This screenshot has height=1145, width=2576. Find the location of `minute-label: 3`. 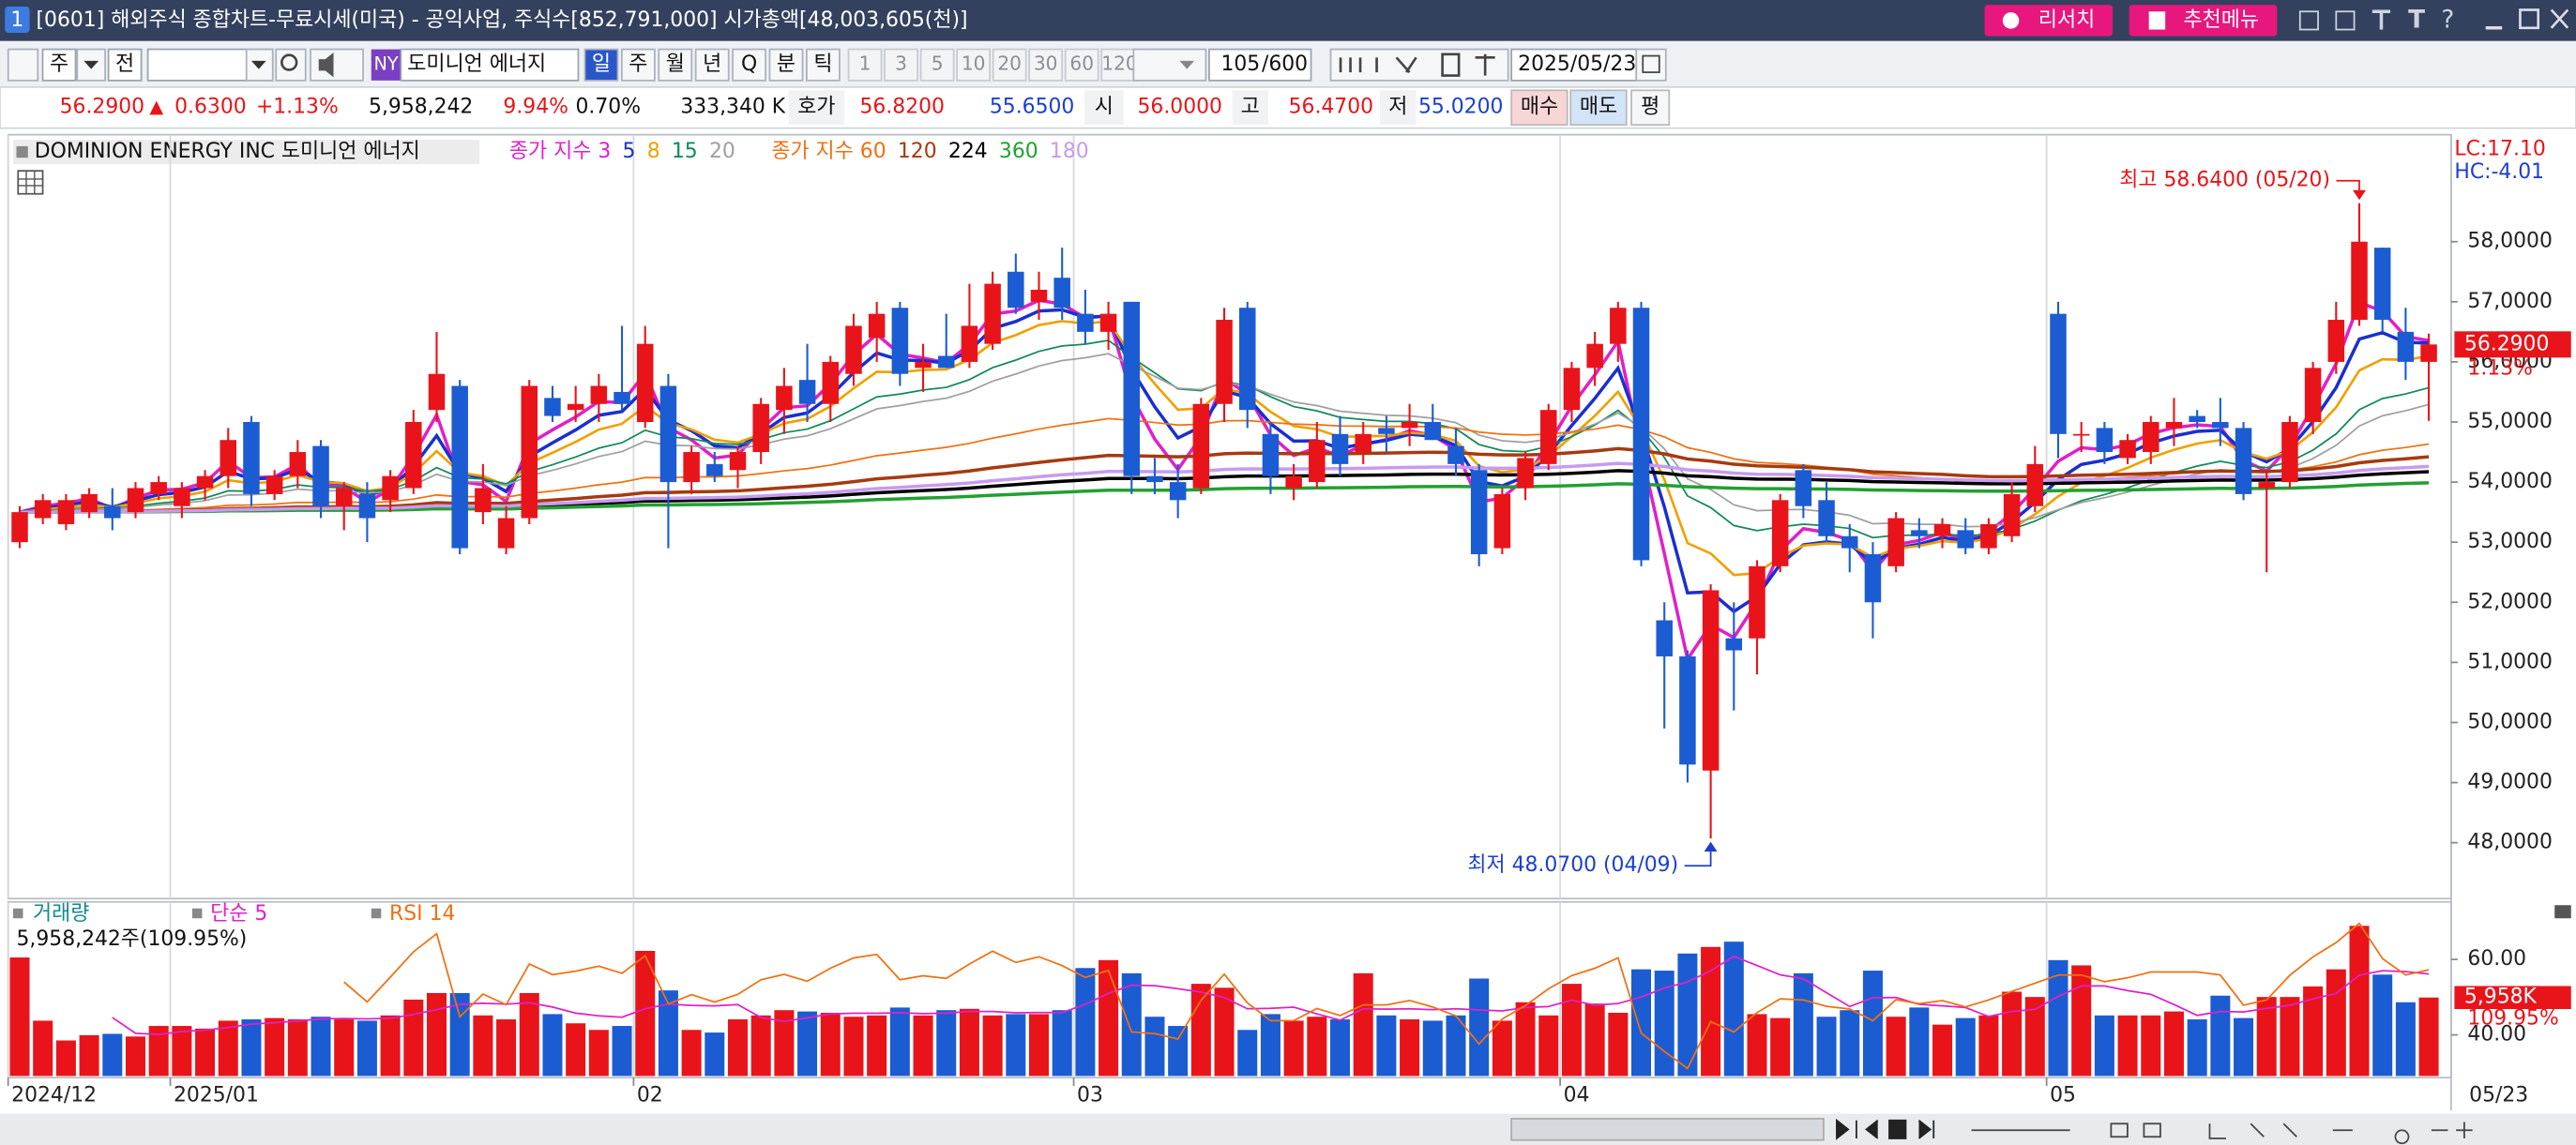

minute-label: 3 is located at coordinates (901, 64).